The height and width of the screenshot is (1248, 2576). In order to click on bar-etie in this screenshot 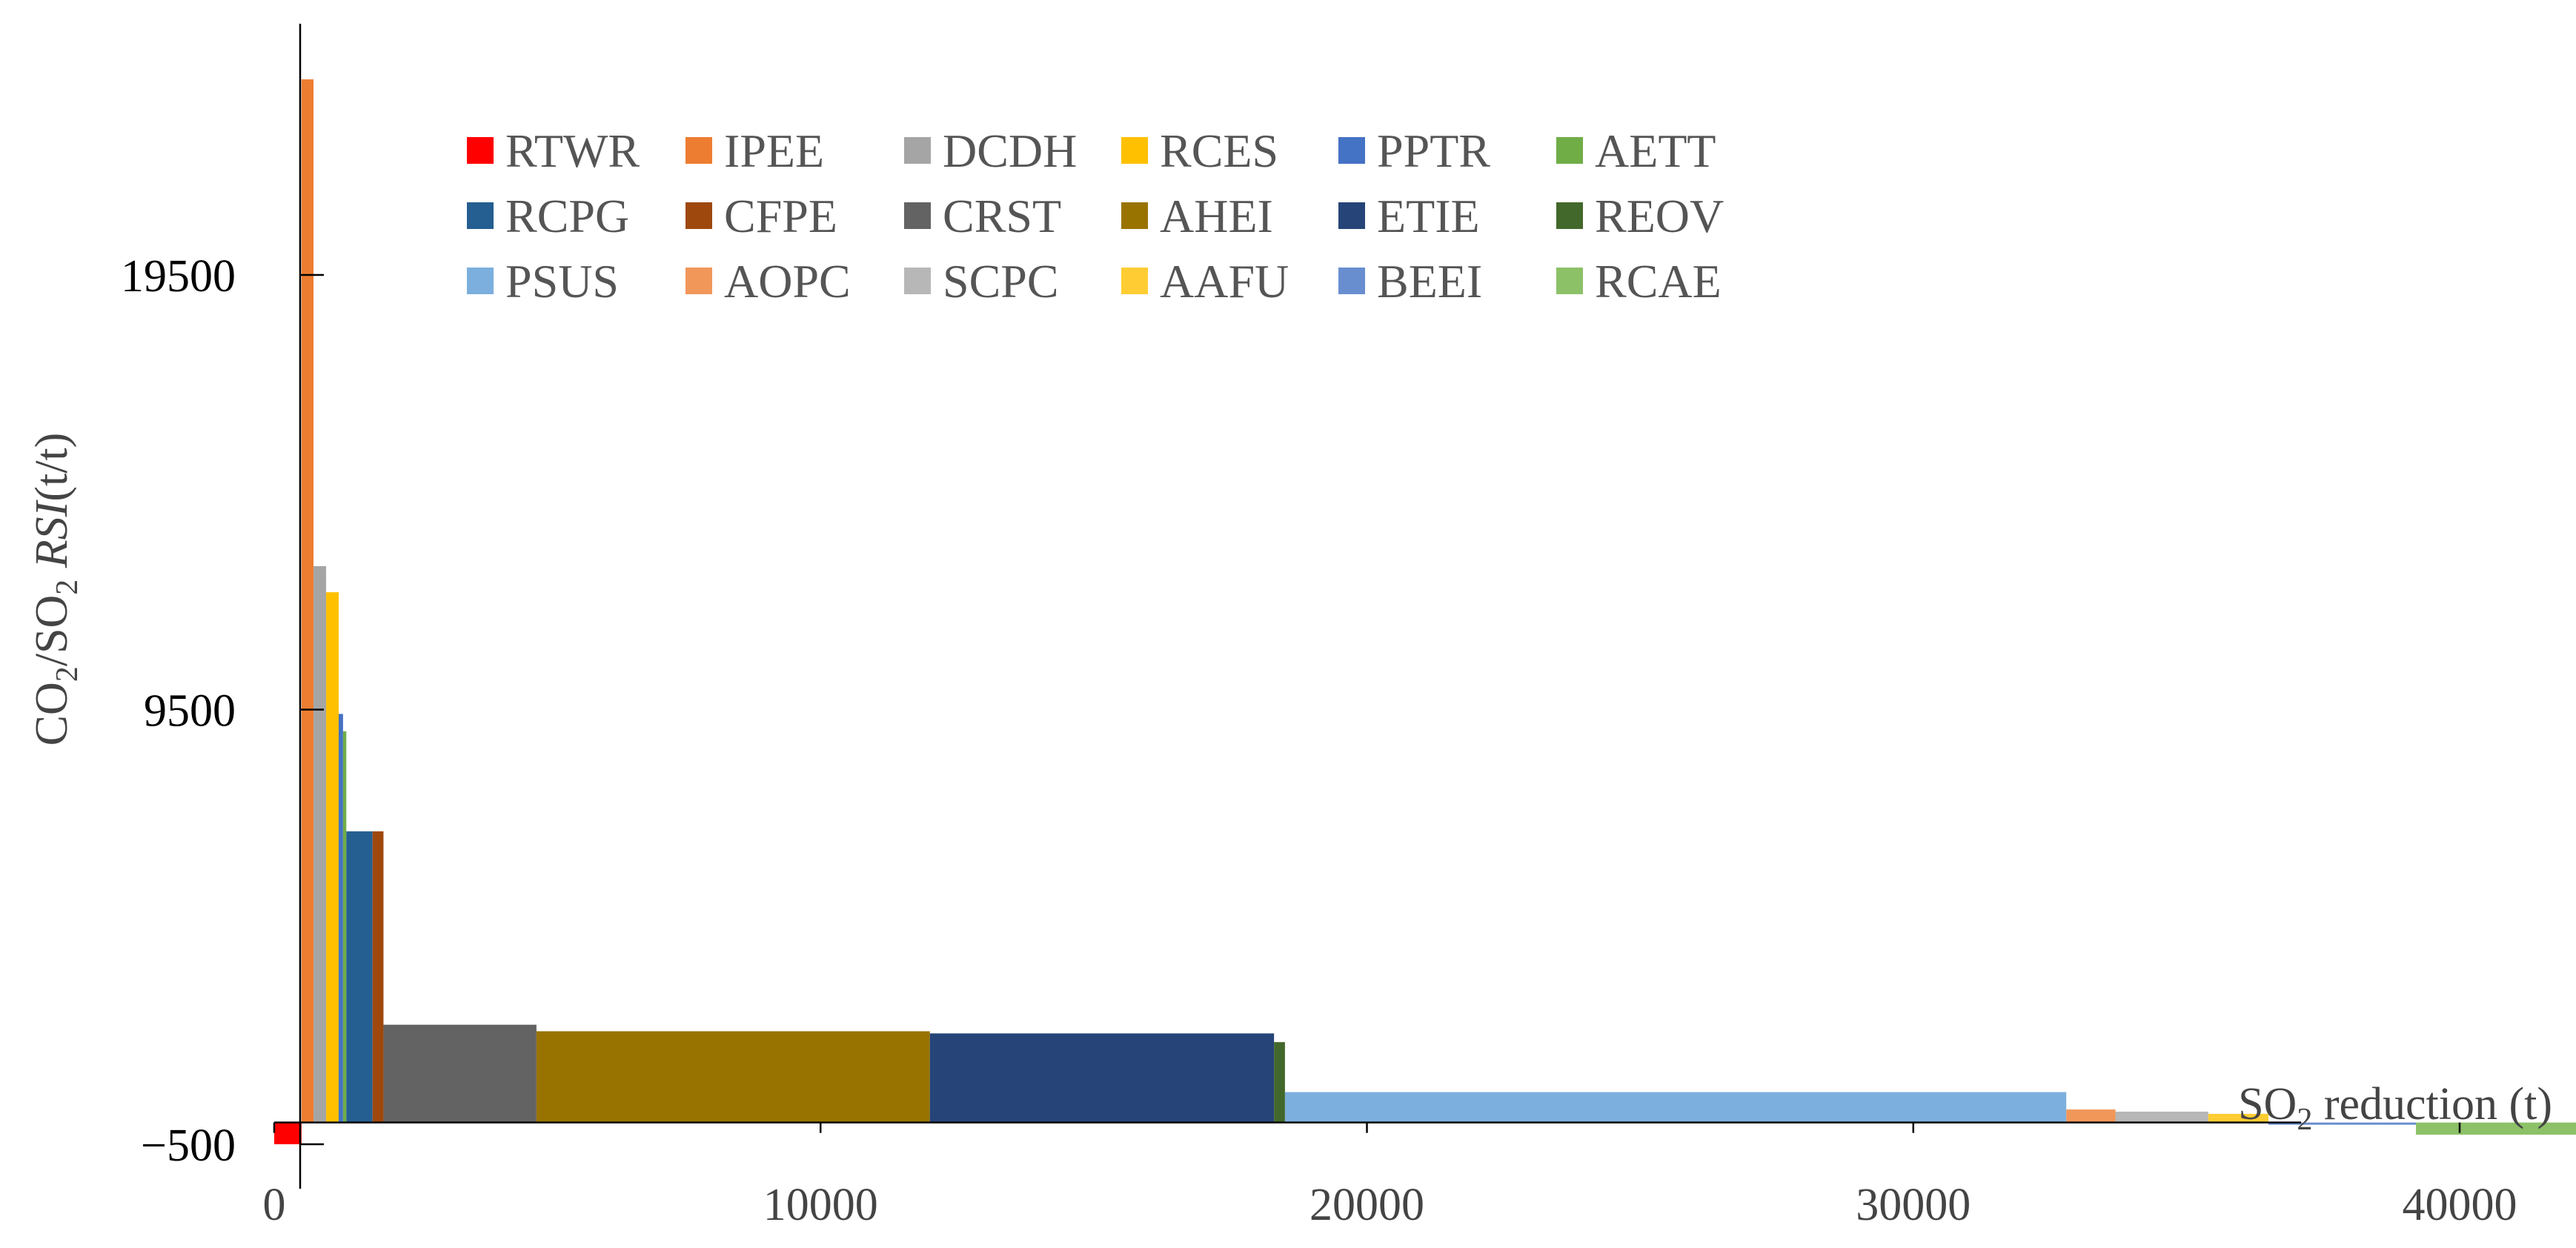, I will do `click(1102, 1078)`.